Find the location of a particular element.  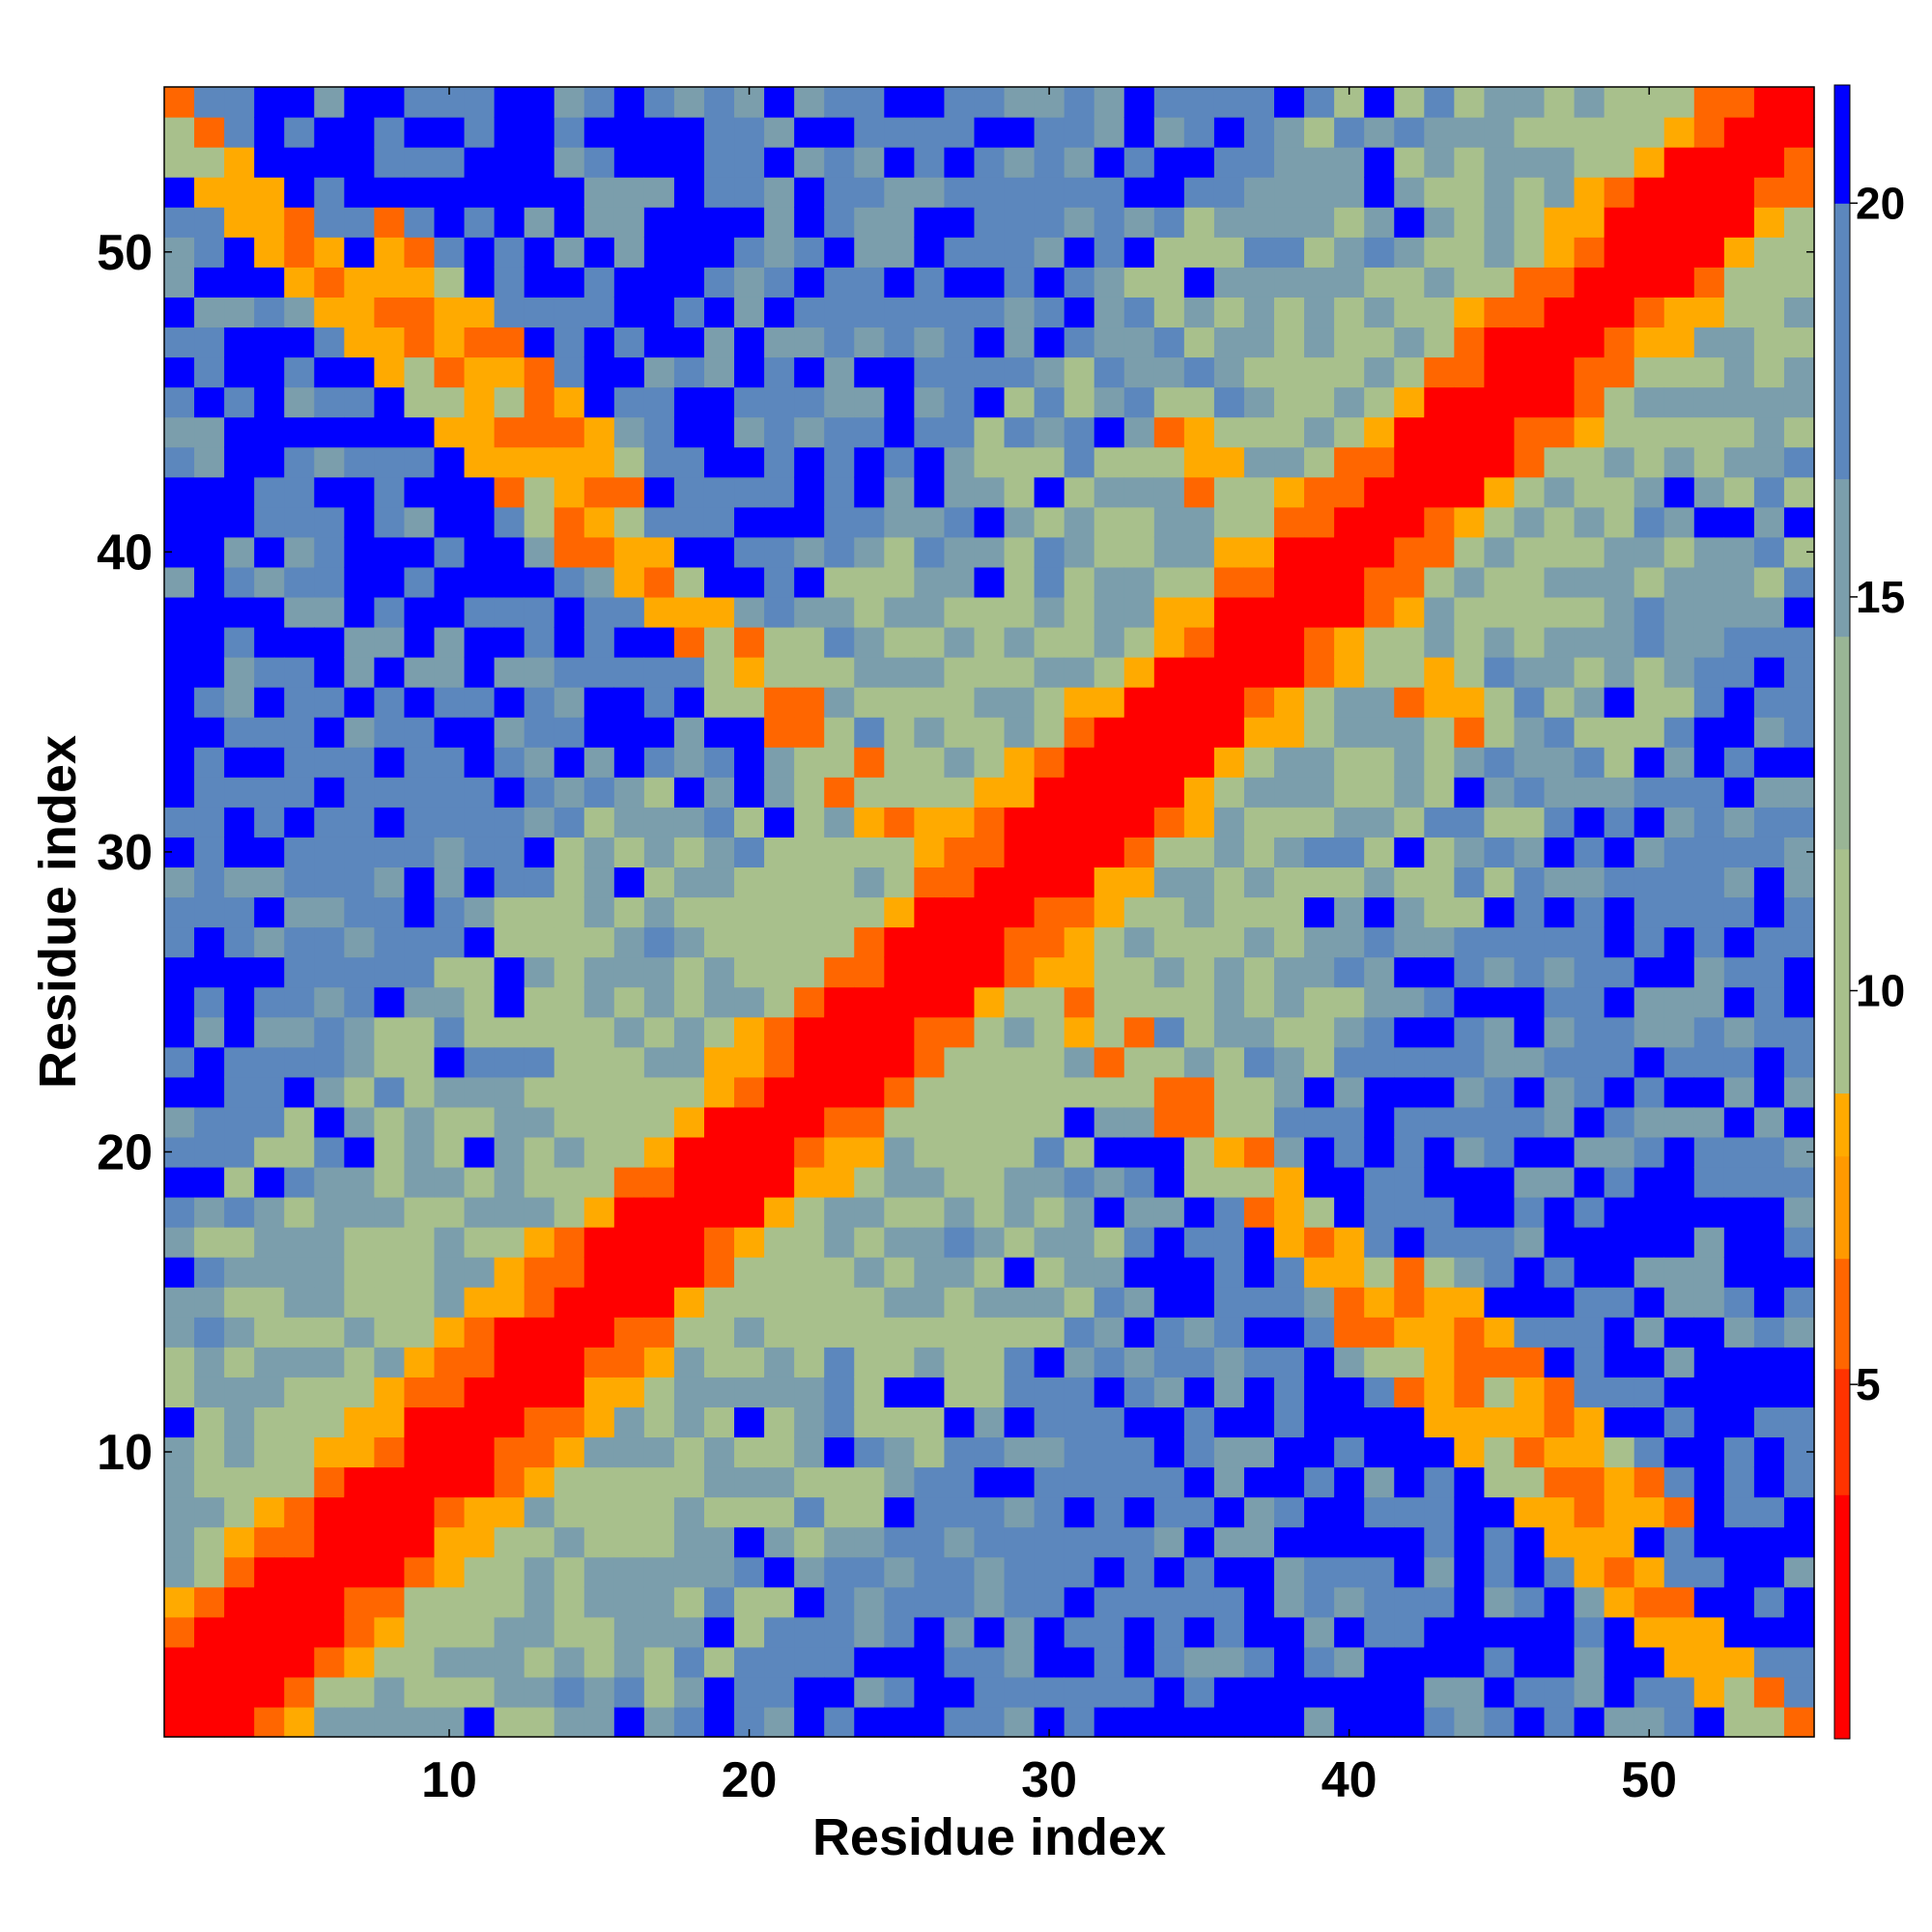

y-tick-label: 50 is located at coordinates (125, 253).